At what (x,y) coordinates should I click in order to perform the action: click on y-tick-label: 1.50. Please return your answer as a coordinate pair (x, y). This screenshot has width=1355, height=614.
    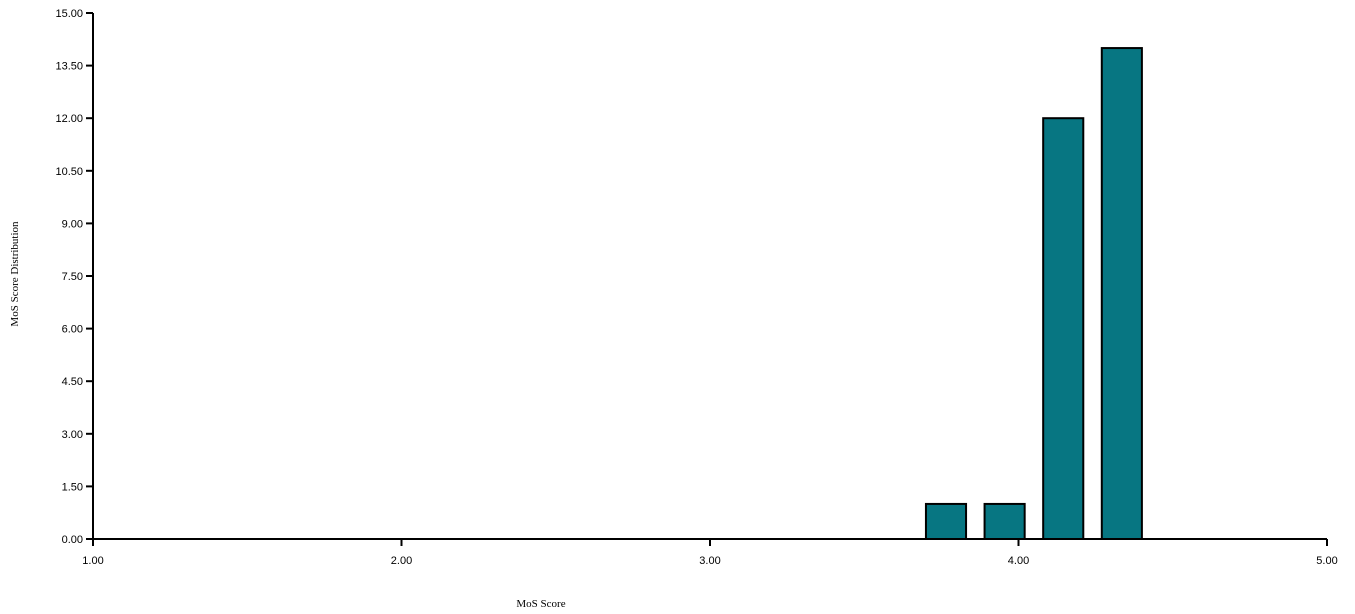
    Looking at the image, I should click on (72, 487).